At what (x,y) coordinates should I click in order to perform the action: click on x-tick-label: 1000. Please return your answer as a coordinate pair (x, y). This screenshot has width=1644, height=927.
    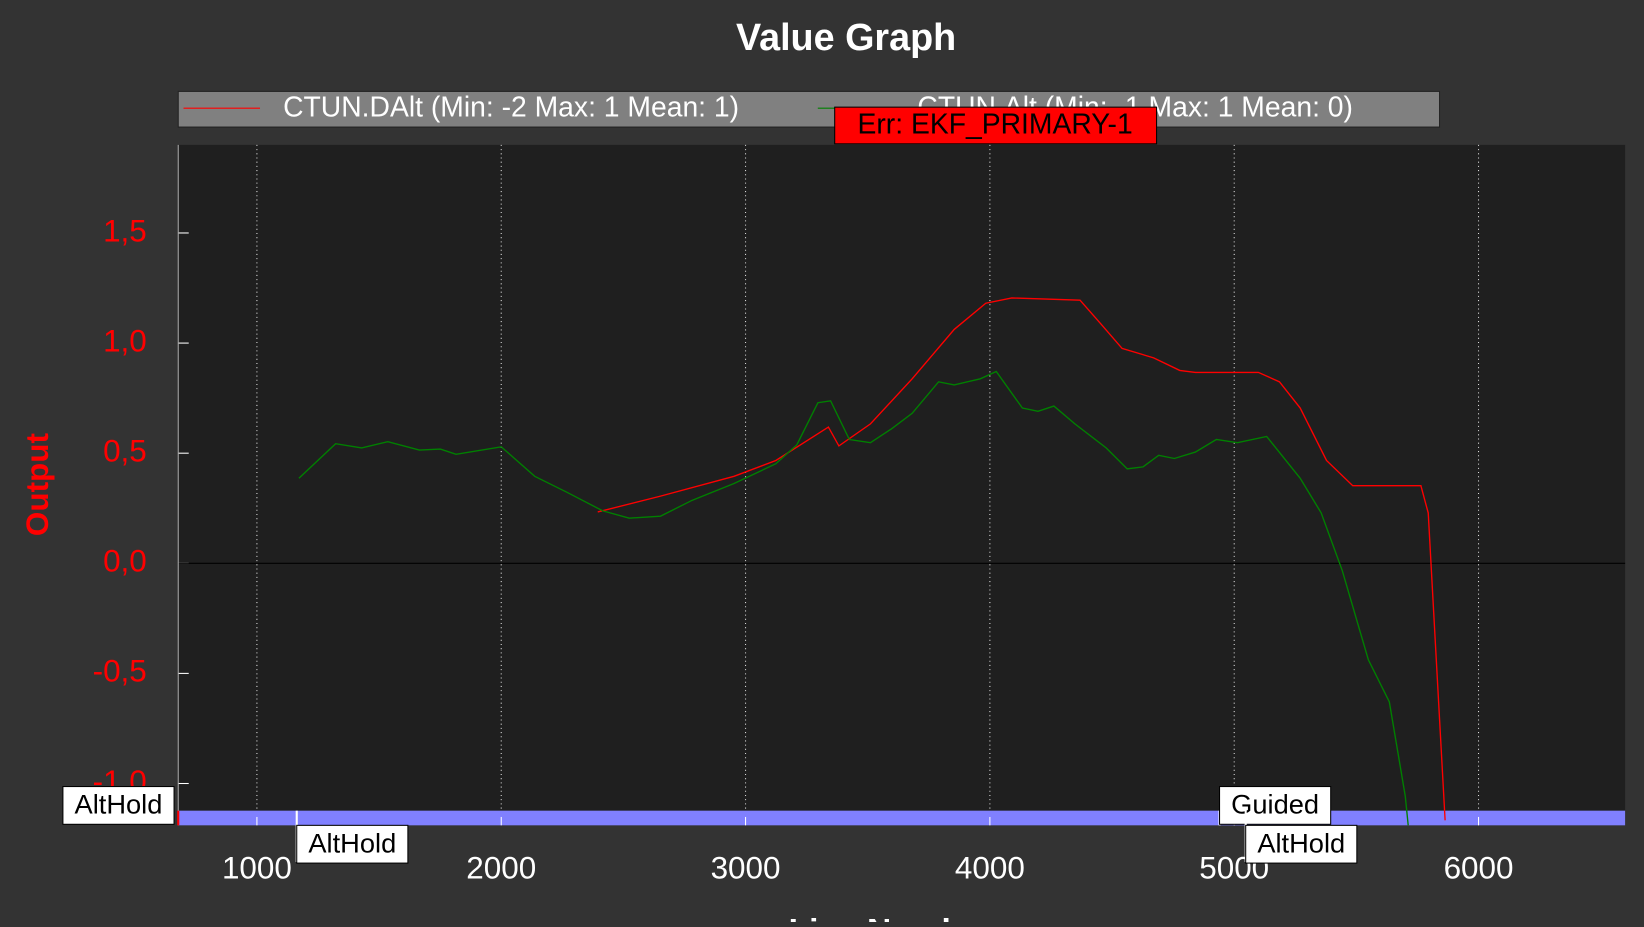
    Looking at the image, I should click on (257, 868).